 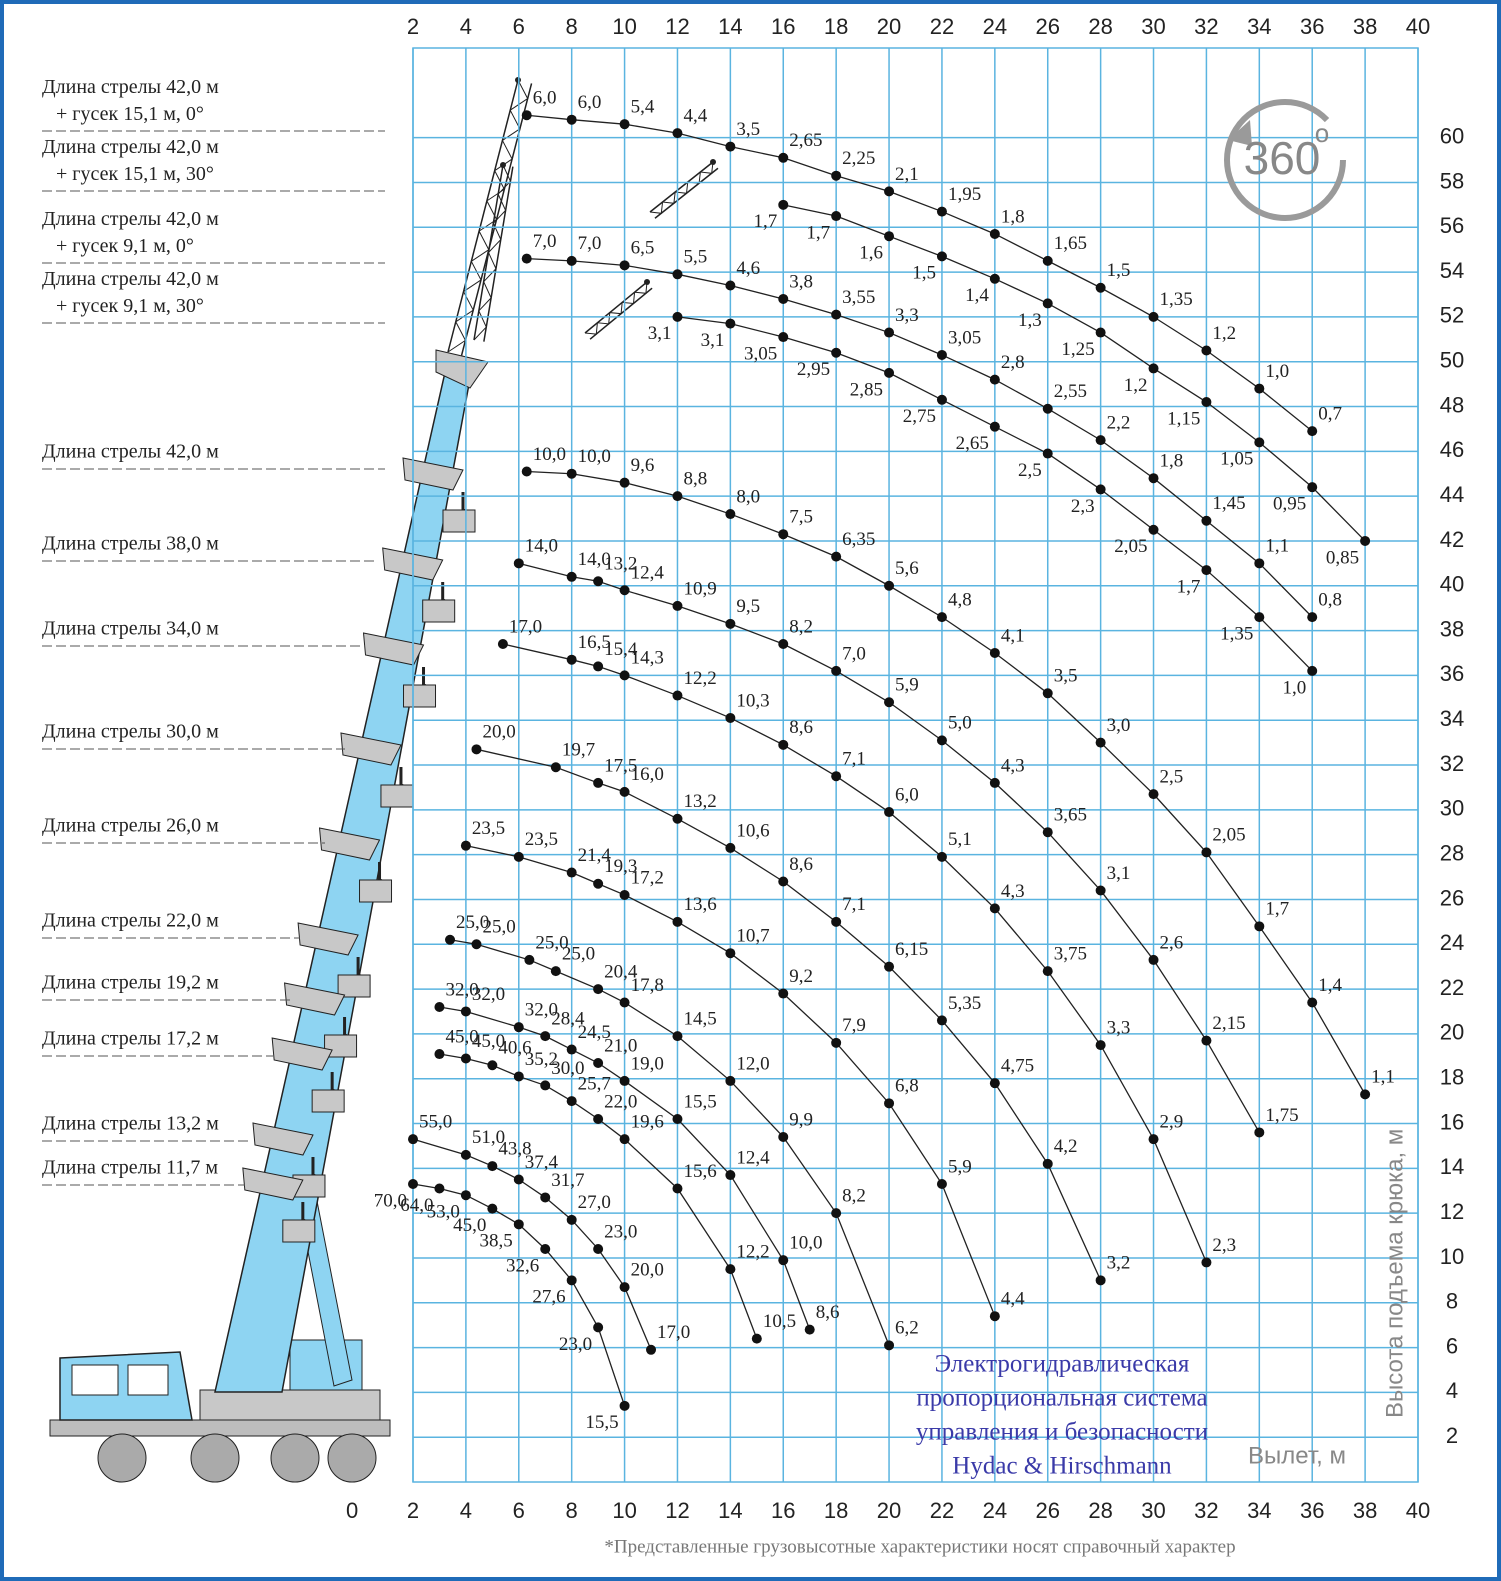 I want to click on y-tick-label: 10, so click(x=1452, y=1256).